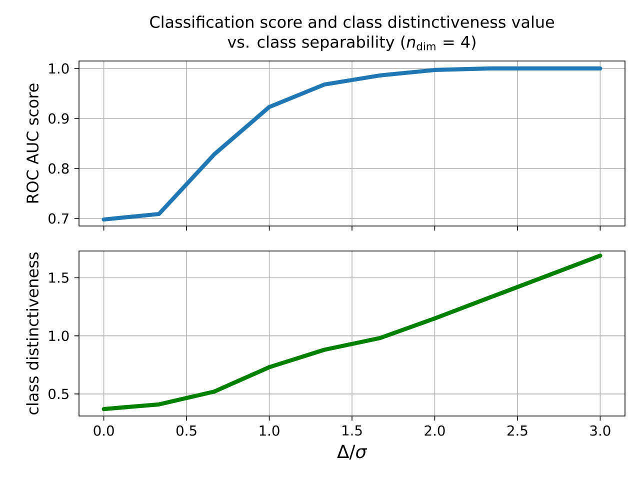  I want to click on y-tick-label: 0.7, so click(58, 218).